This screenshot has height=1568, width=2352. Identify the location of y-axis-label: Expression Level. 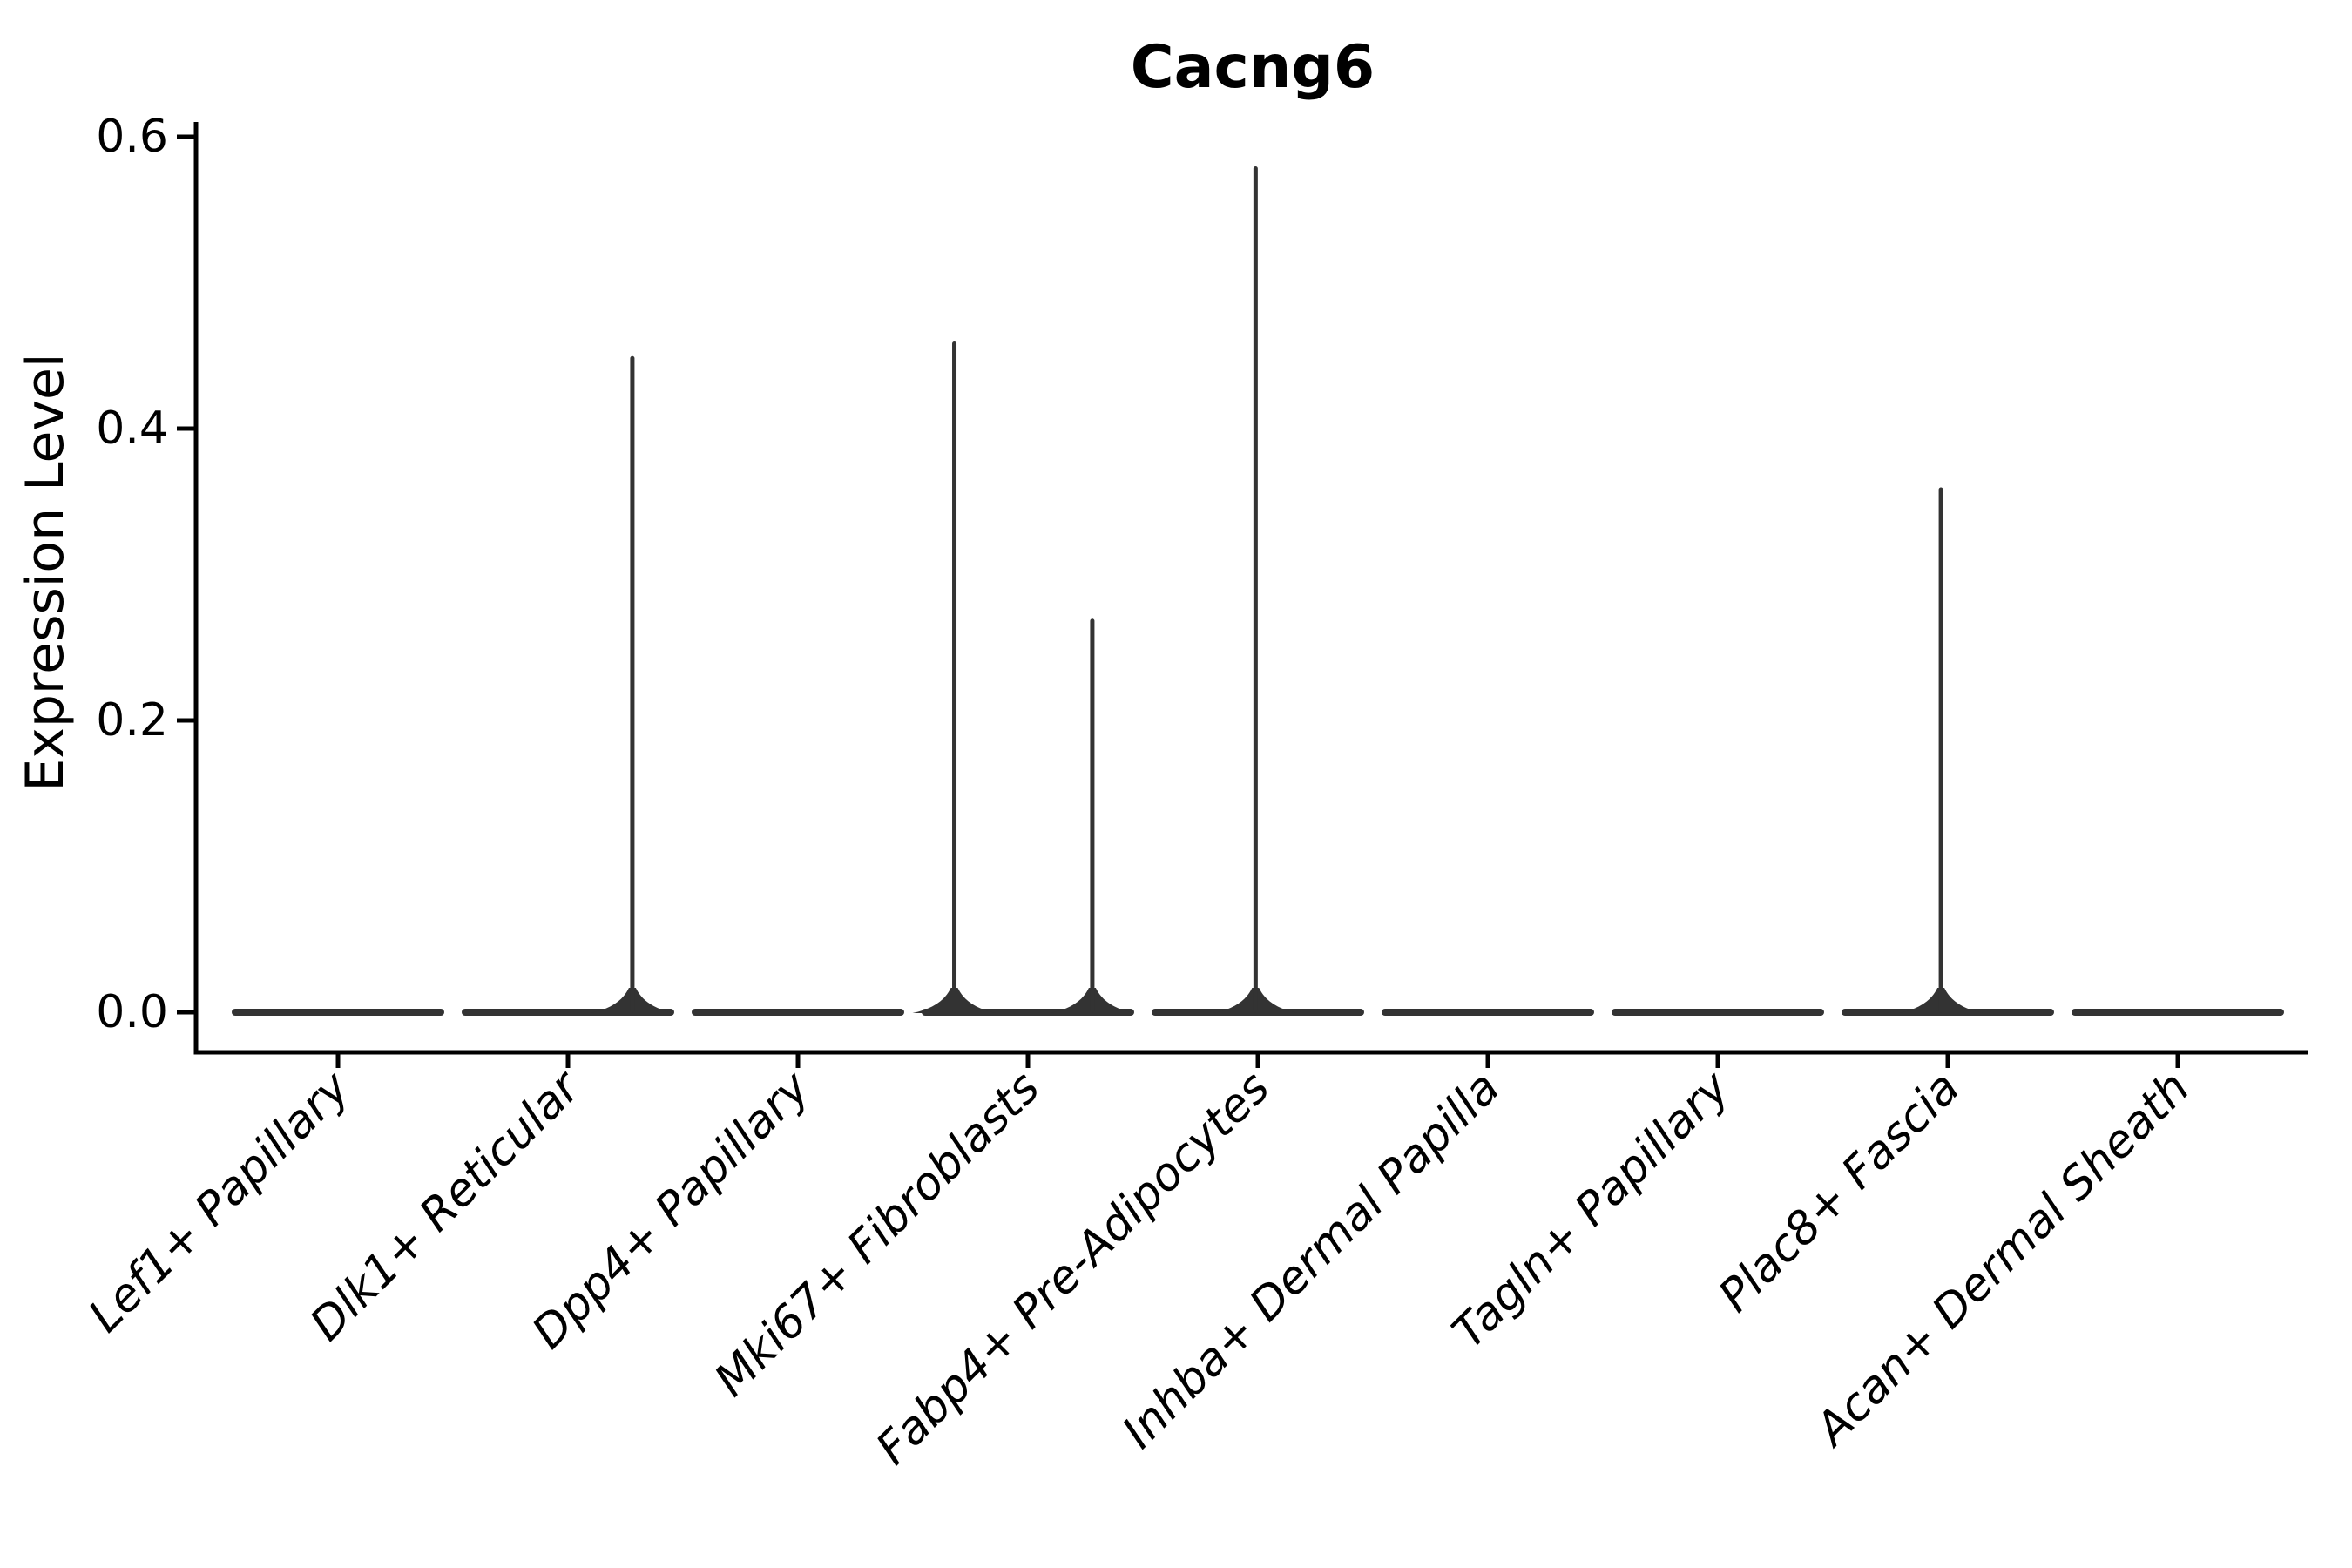
(45, 572).